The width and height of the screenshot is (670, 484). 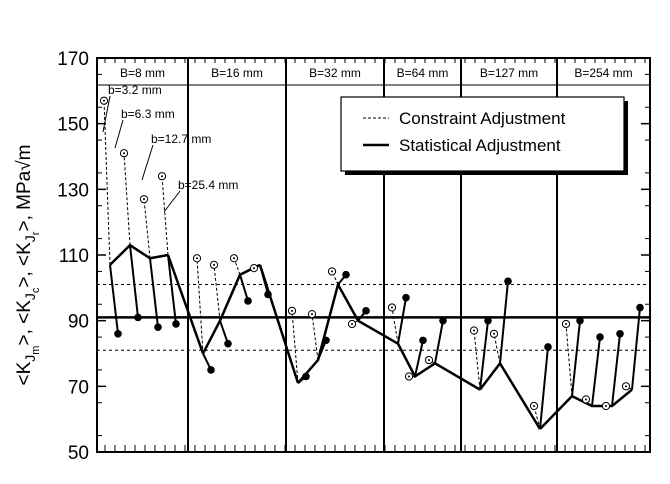 What do you see at coordinates (335, 73) in the screenshot?
I see `panel-label: B=32 mm` at bounding box center [335, 73].